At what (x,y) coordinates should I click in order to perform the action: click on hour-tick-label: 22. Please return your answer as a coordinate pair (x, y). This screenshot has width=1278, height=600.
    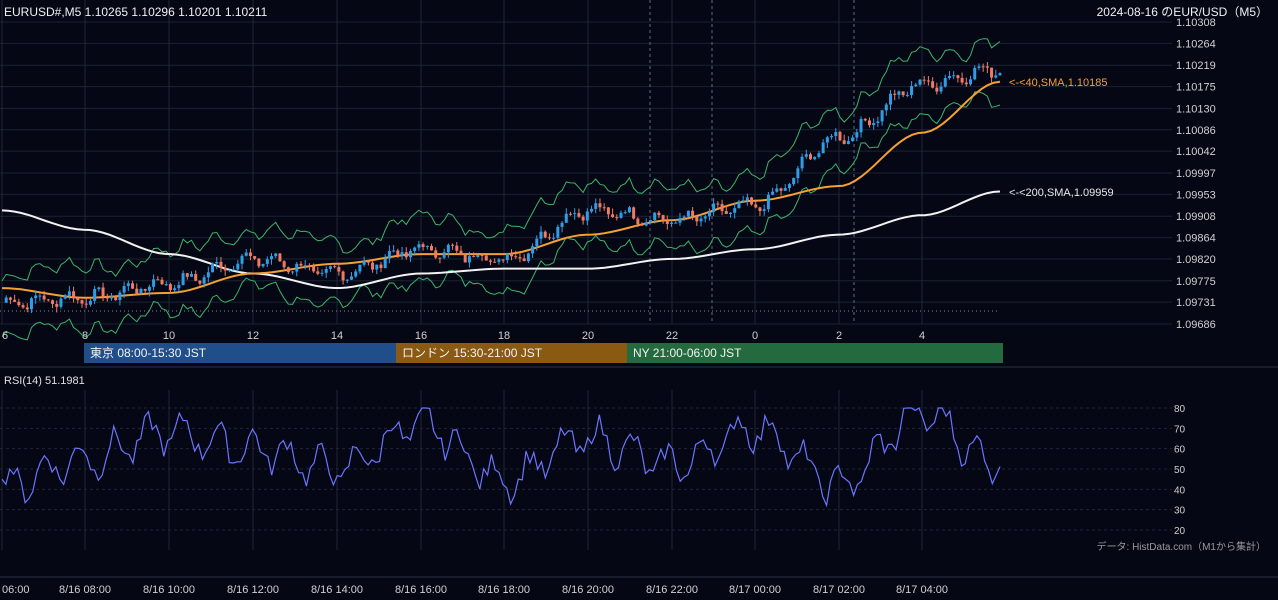
    Looking at the image, I should click on (672, 336).